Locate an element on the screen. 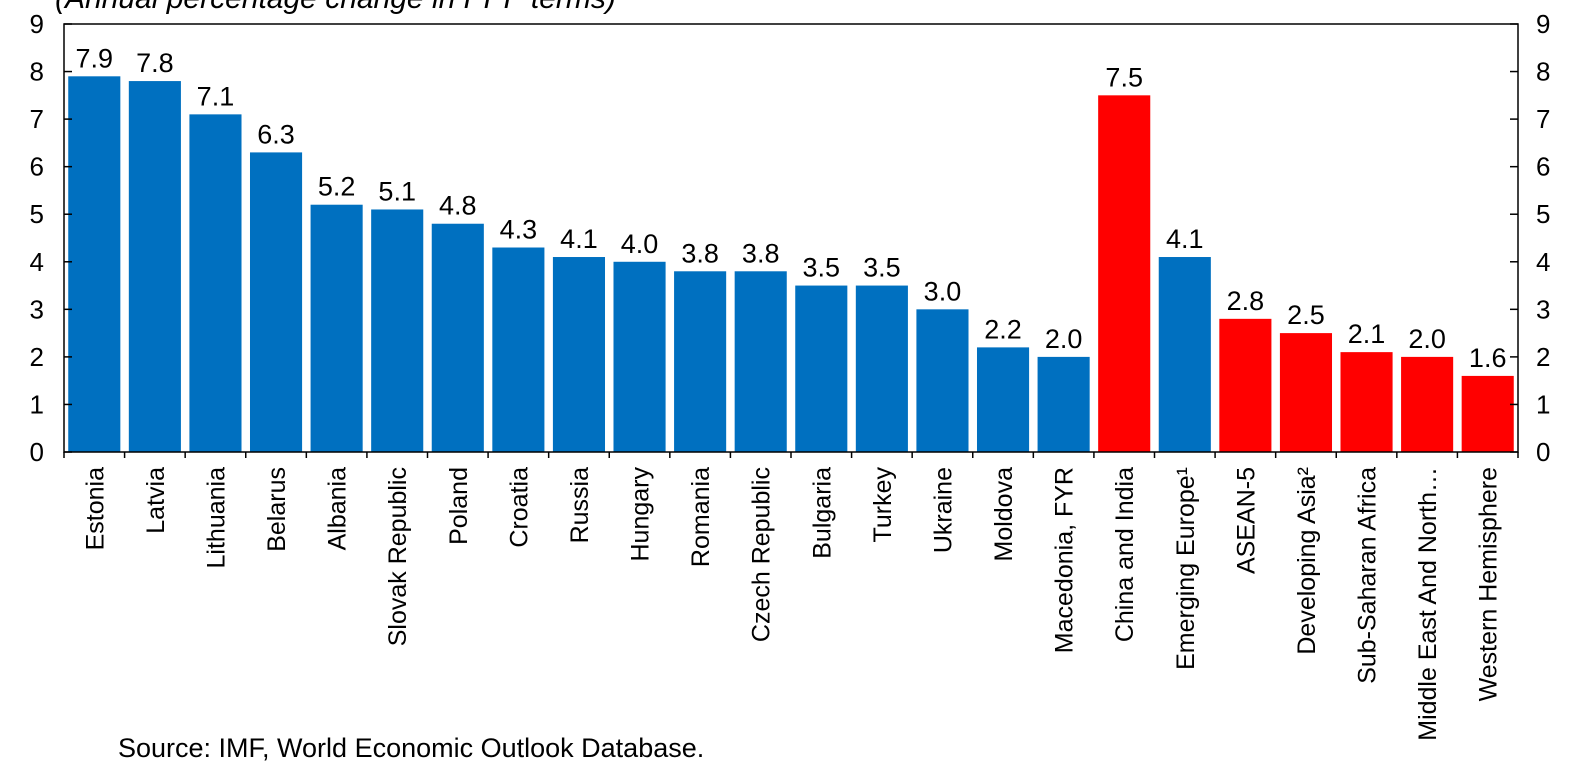  value-label-12: 3.5 is located at coordinates (822, 268).